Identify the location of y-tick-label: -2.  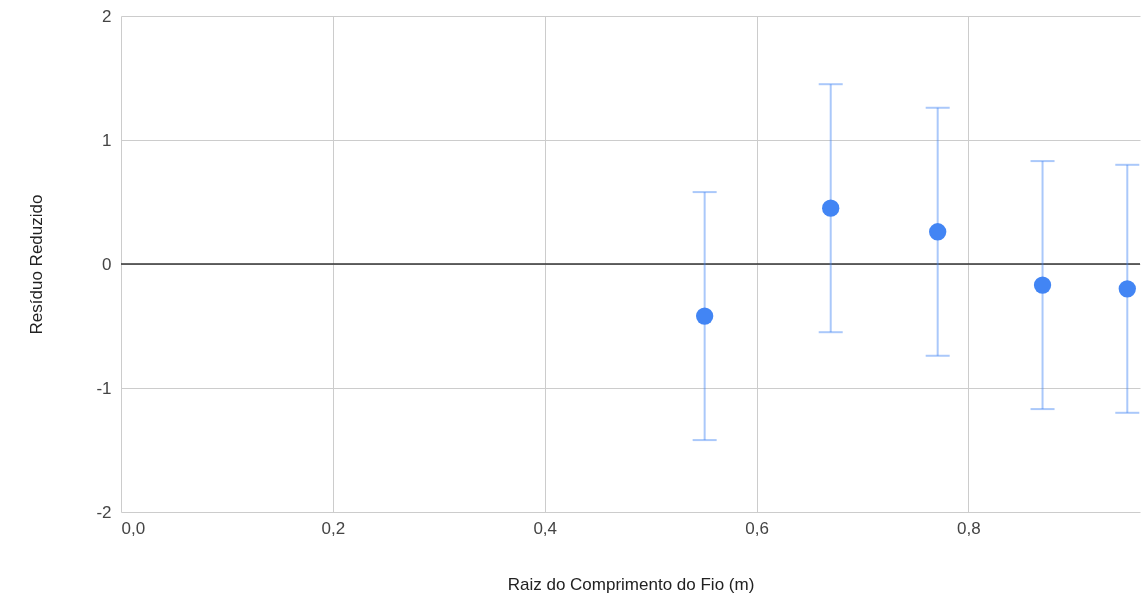
(104, 512).